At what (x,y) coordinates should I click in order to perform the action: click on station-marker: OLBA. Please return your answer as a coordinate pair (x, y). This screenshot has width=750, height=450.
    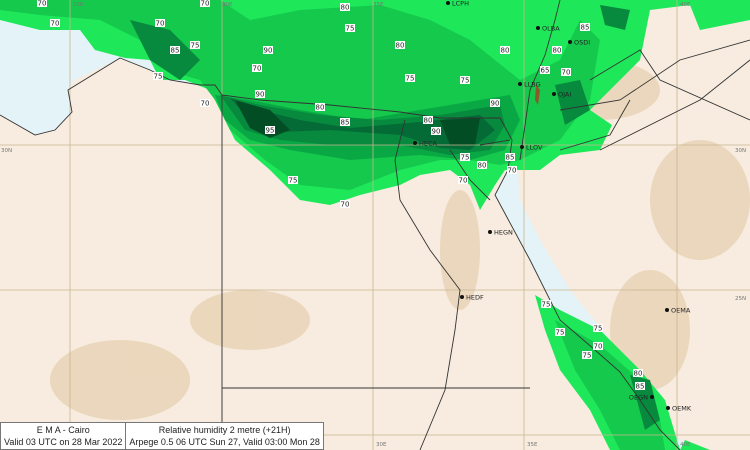
    Looking at the image, I should click on (548, 29).